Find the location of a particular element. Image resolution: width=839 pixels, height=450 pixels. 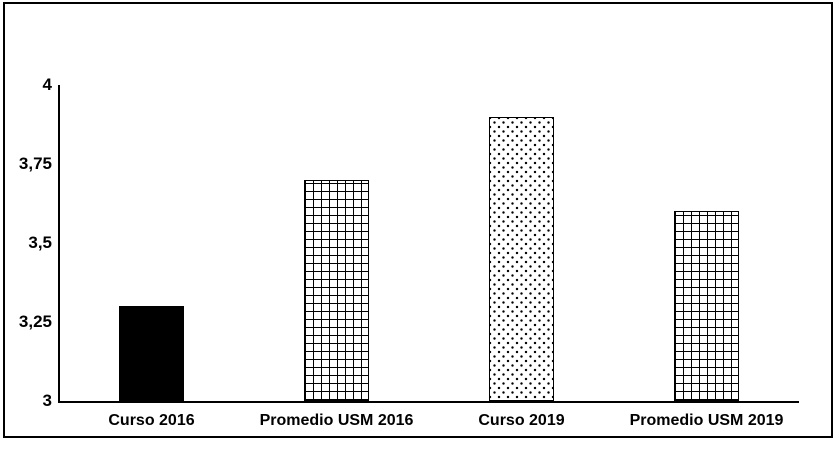

y-tick-label: 4 is located at coordinates (47, 84).